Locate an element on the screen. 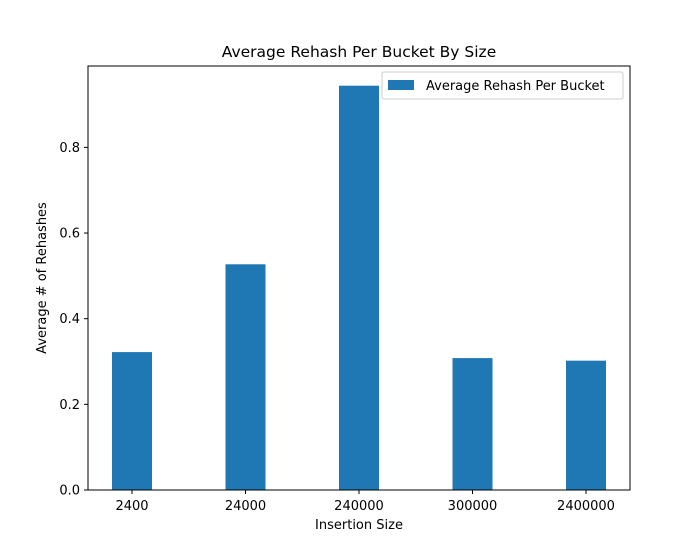  legend: Average Rehash Per Bucket is located at coordinates (502, 85).